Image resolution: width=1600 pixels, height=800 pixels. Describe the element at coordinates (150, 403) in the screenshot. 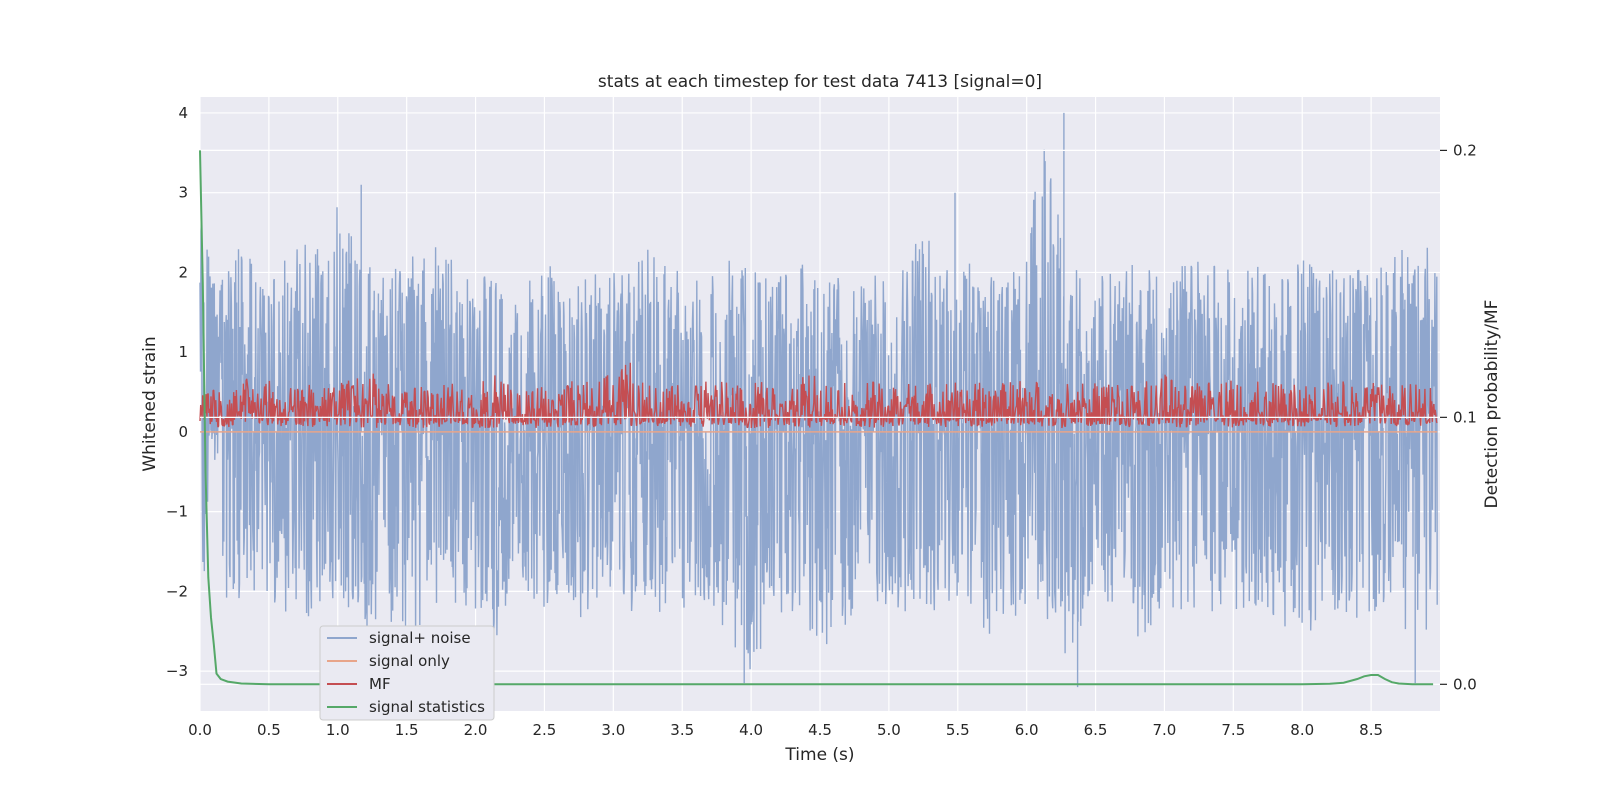

I see `y-axis-label: Whitened strain` at that location.